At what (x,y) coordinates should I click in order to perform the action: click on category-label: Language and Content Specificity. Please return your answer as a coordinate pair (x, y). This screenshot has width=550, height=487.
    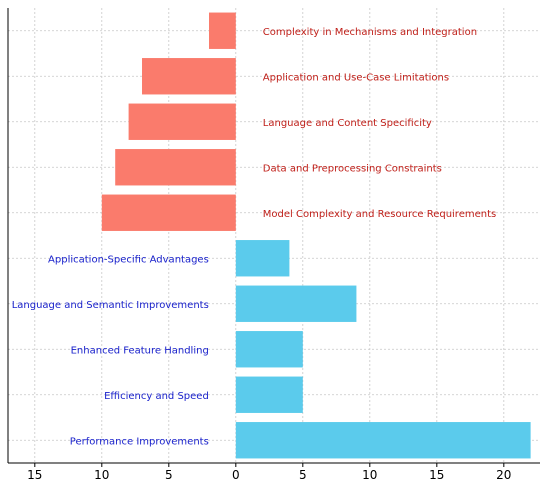
    Looking at the image, I should click on (347, 123).